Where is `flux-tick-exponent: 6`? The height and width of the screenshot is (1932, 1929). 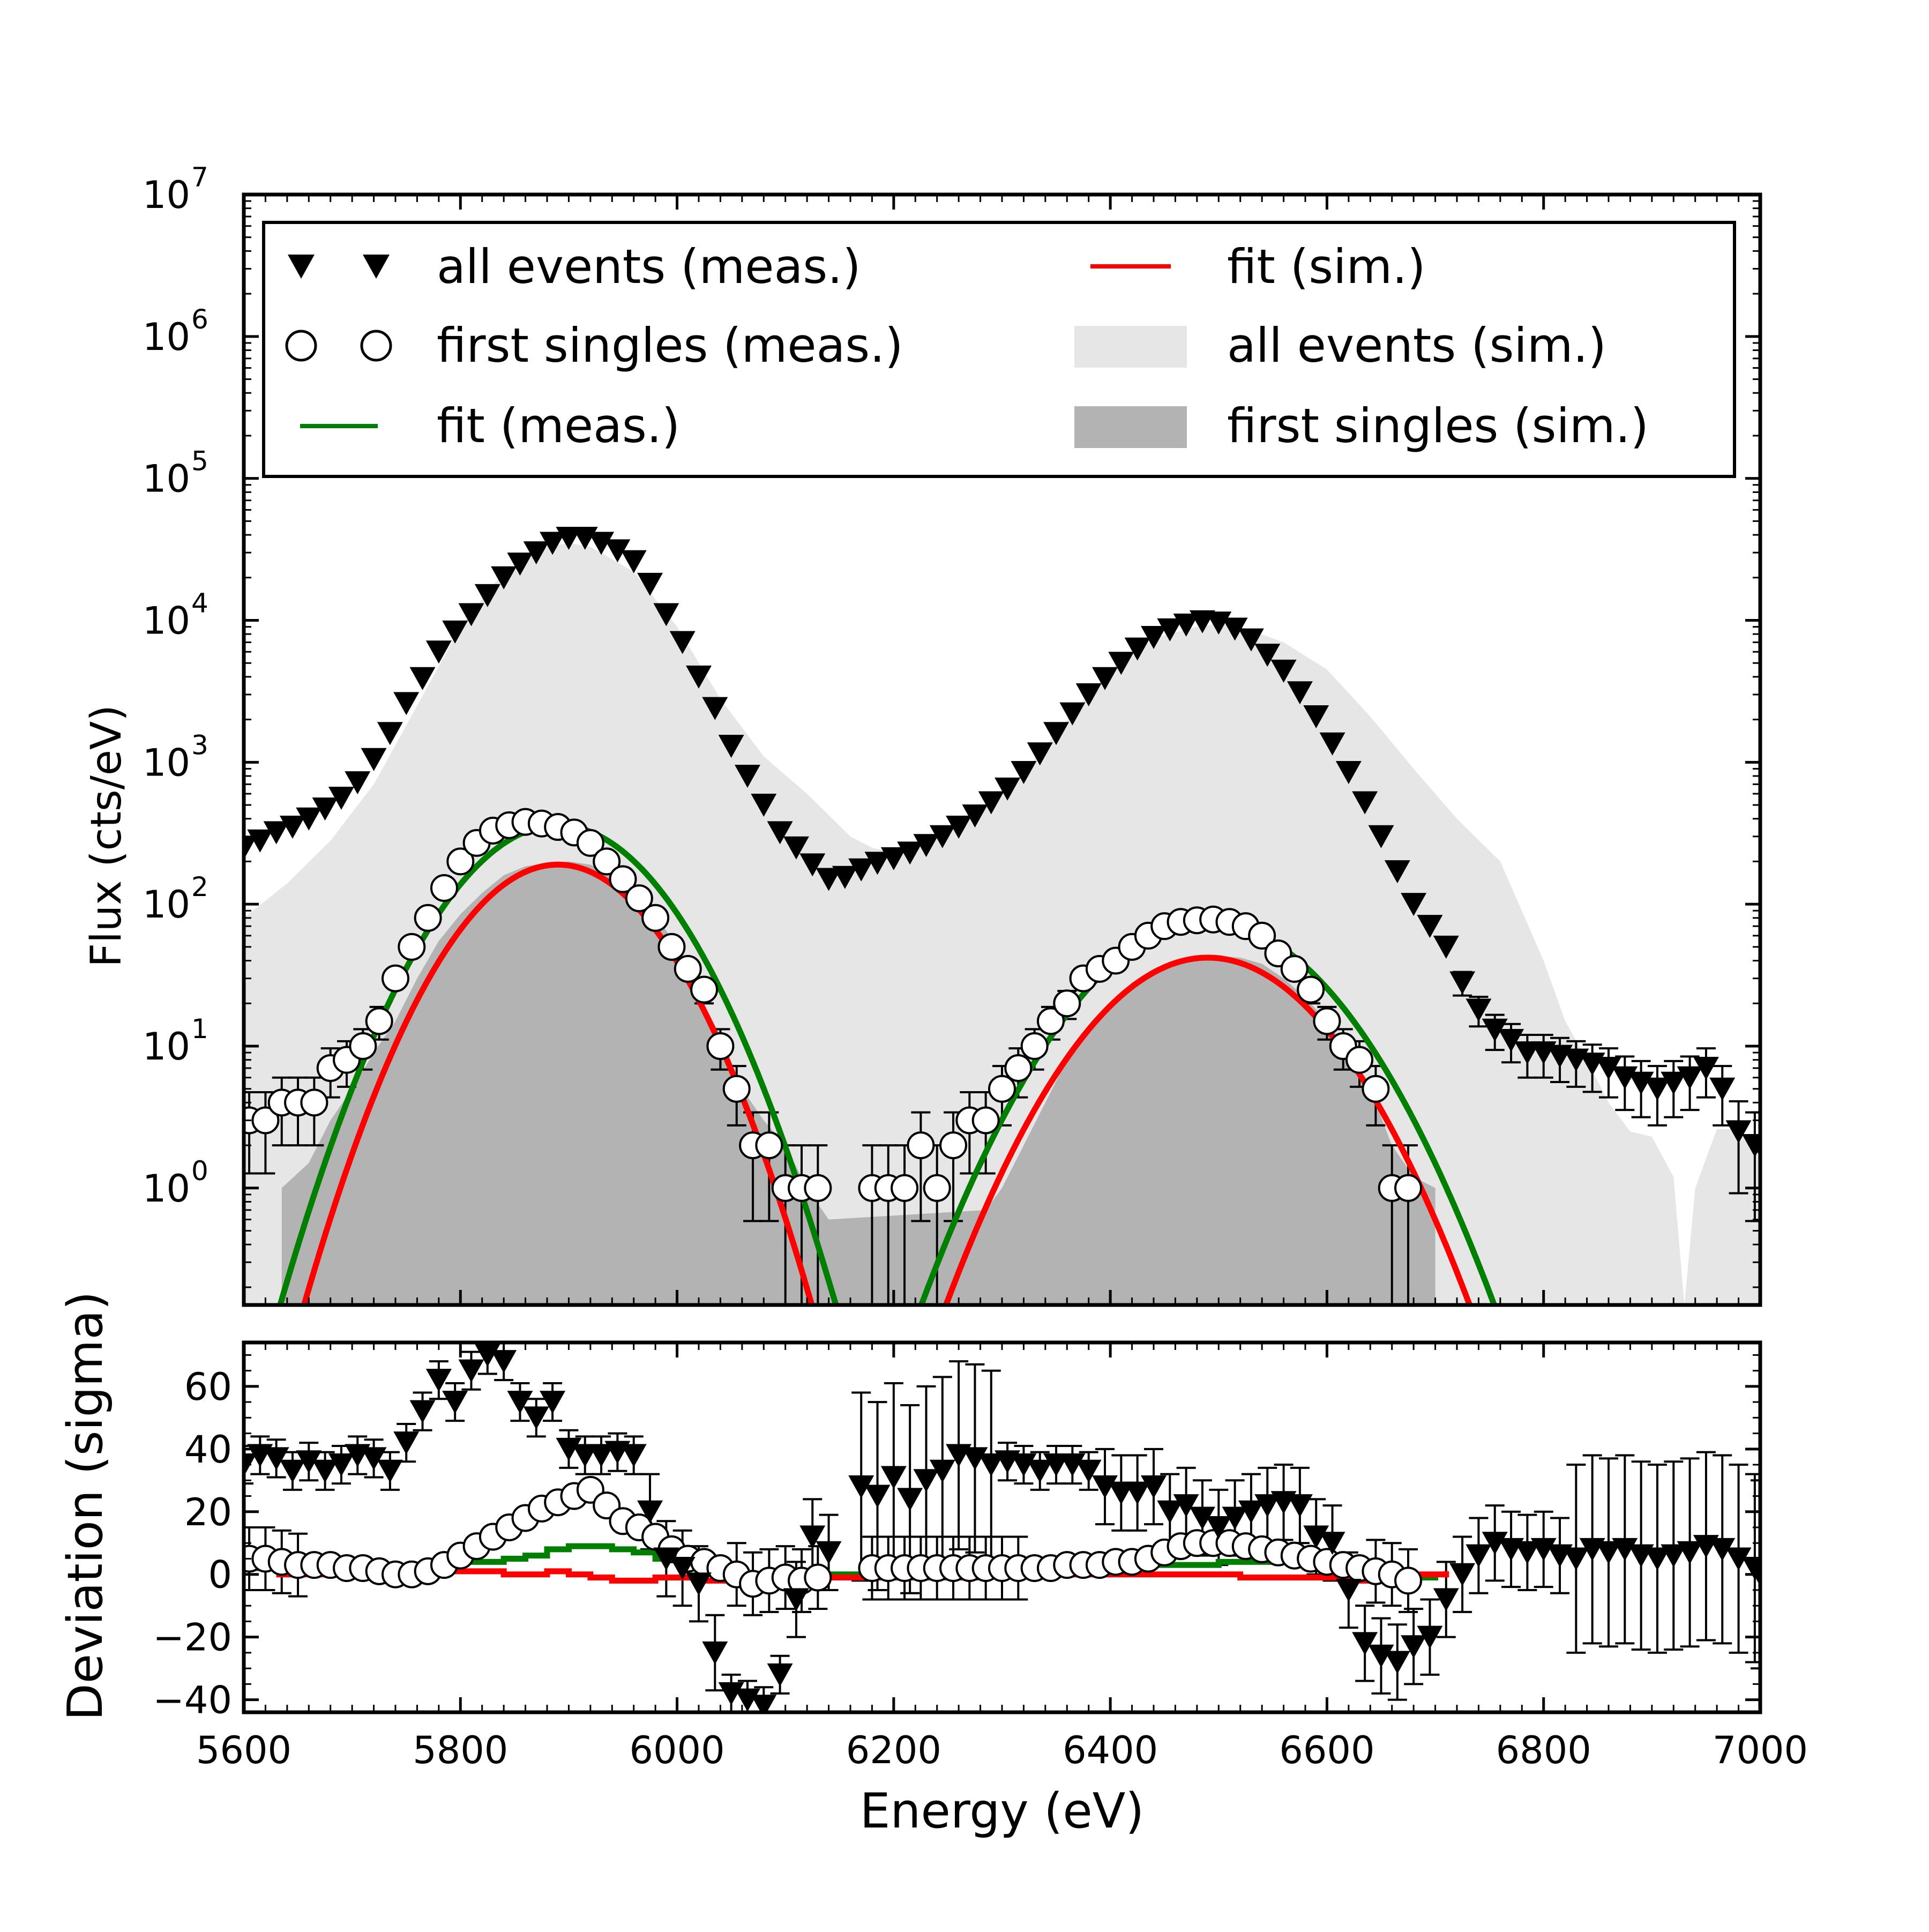
flux-tick-exponent: 6 is located at coordinates (199, 319).